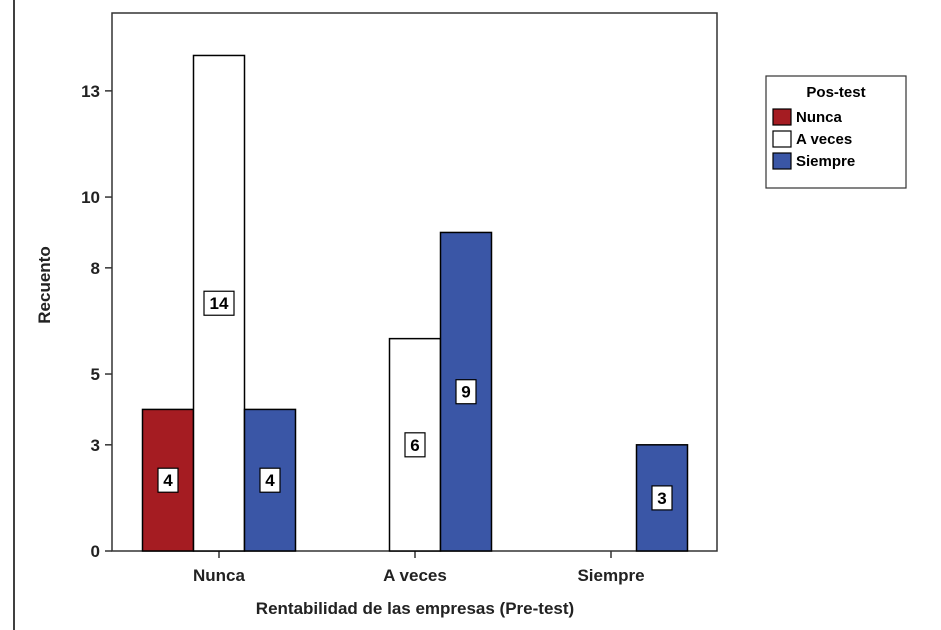 The image size is (941, 630). Describe the element at coordinates (819, 117) in the screenshot. I see `legend-item-label: Nunca` at that location.